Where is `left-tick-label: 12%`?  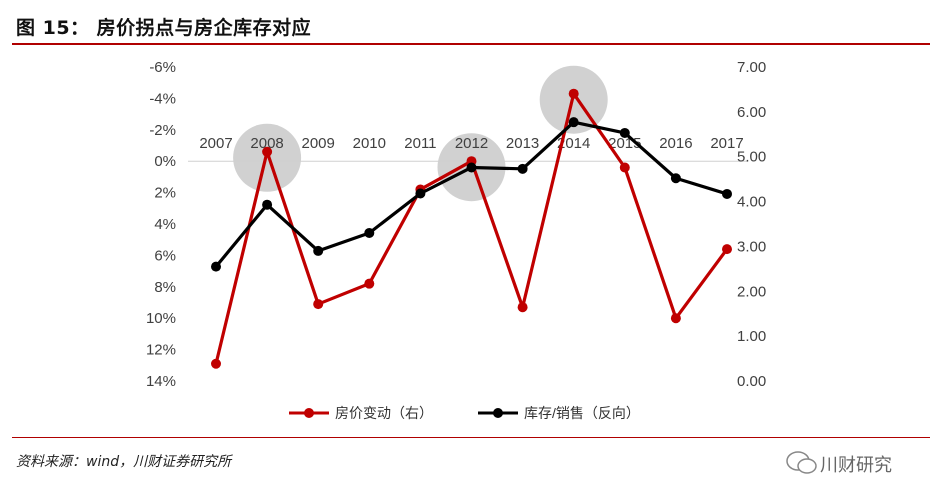
left-tick-label: 12% is located at coordinates (161, 350).